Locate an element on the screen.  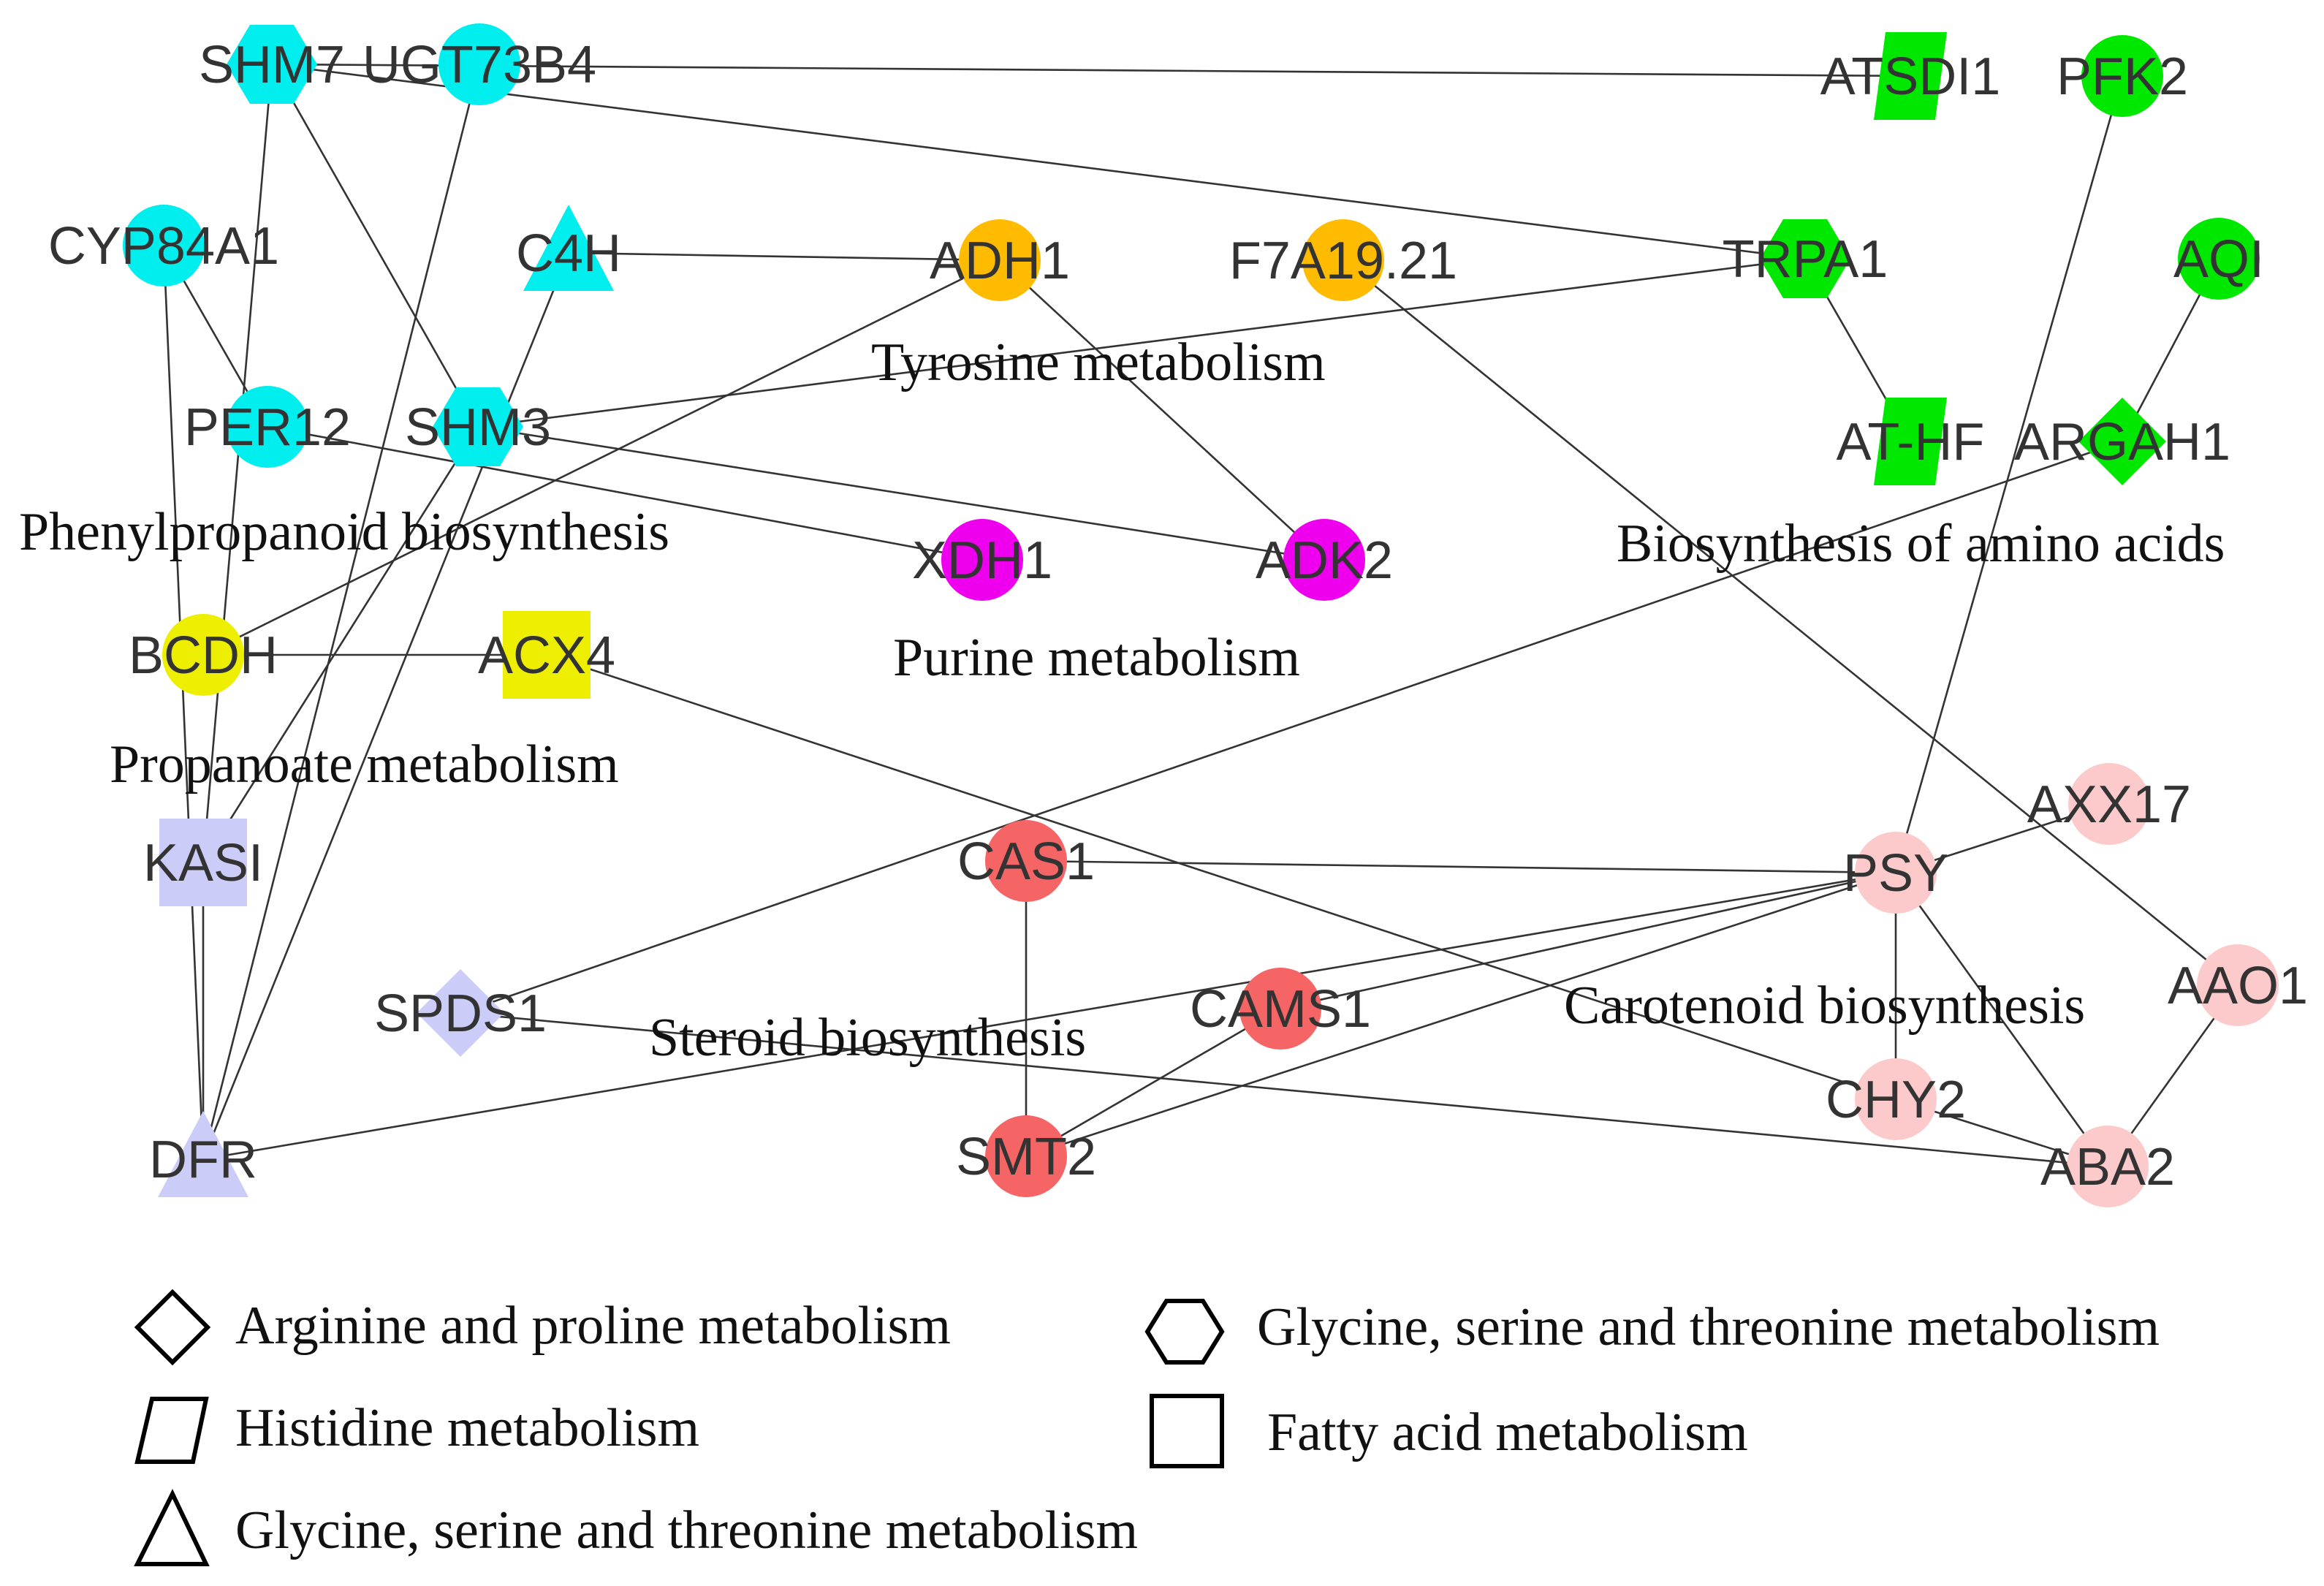
node-label-smt2: SMT2 is located at coordinates (1026, 1157).